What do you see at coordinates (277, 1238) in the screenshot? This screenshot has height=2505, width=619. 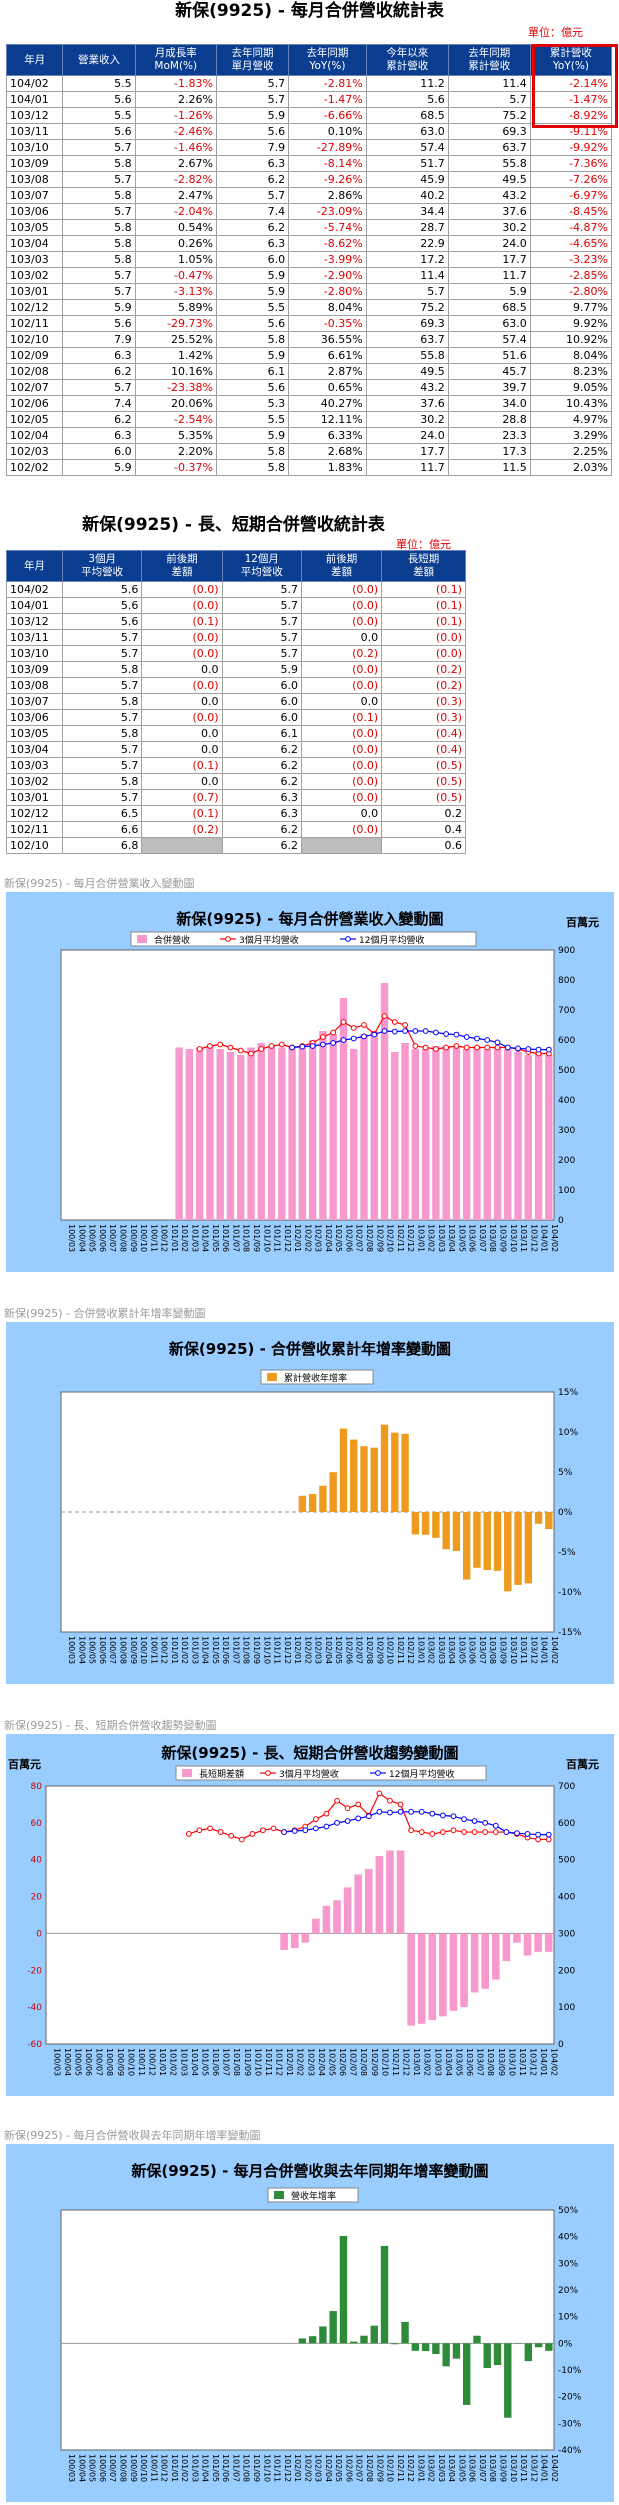 I see `x-tick-label: 101/11` at bounding box center [277, 1238].